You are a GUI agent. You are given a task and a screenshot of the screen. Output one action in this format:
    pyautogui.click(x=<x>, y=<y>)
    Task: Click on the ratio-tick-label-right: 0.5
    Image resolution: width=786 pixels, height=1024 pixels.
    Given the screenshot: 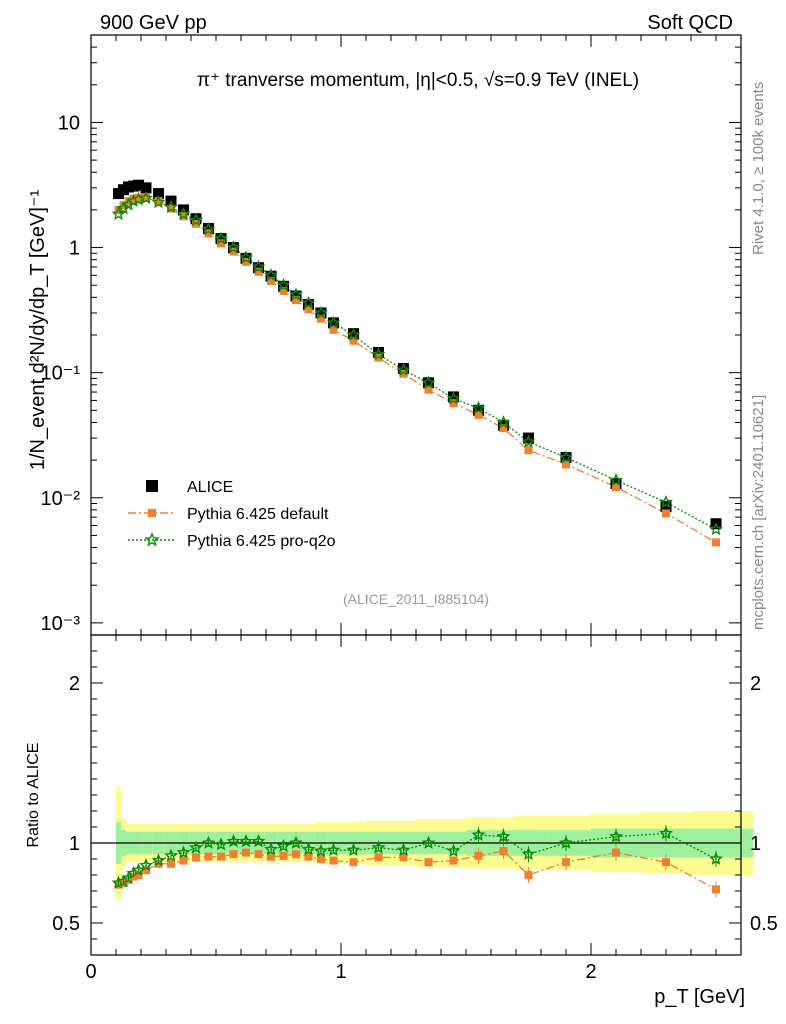 What is the action you would take?
    pyautogui.click(x=764, y=924)
    